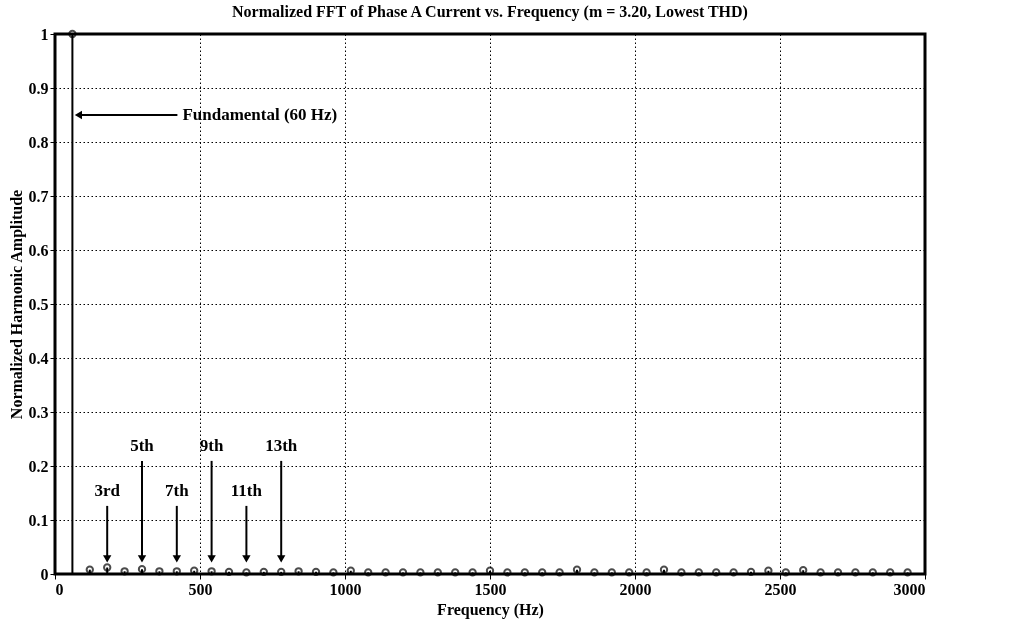  What do you see at coordinates (38, 412) in the screenshot?
I see `y-tick-label: 0.3` at bounding box center [38, 412].